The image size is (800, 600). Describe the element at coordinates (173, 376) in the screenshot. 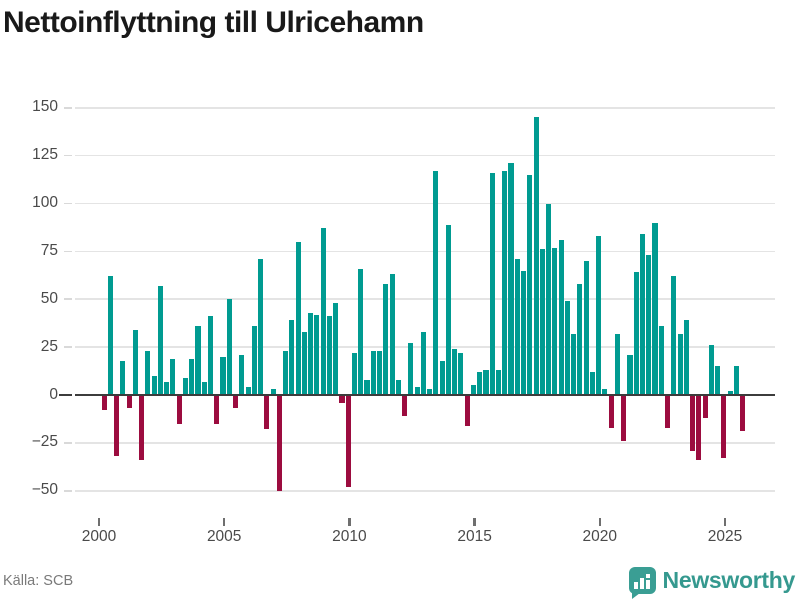

I see `bar-2002-q4` at that location.